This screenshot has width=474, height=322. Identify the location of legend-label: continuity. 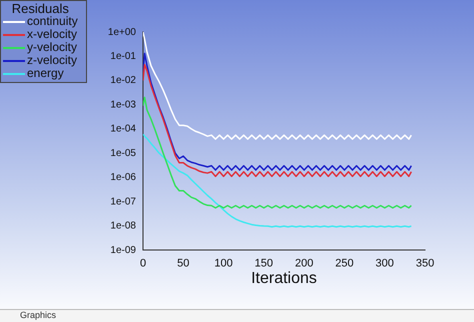
(52, 21).